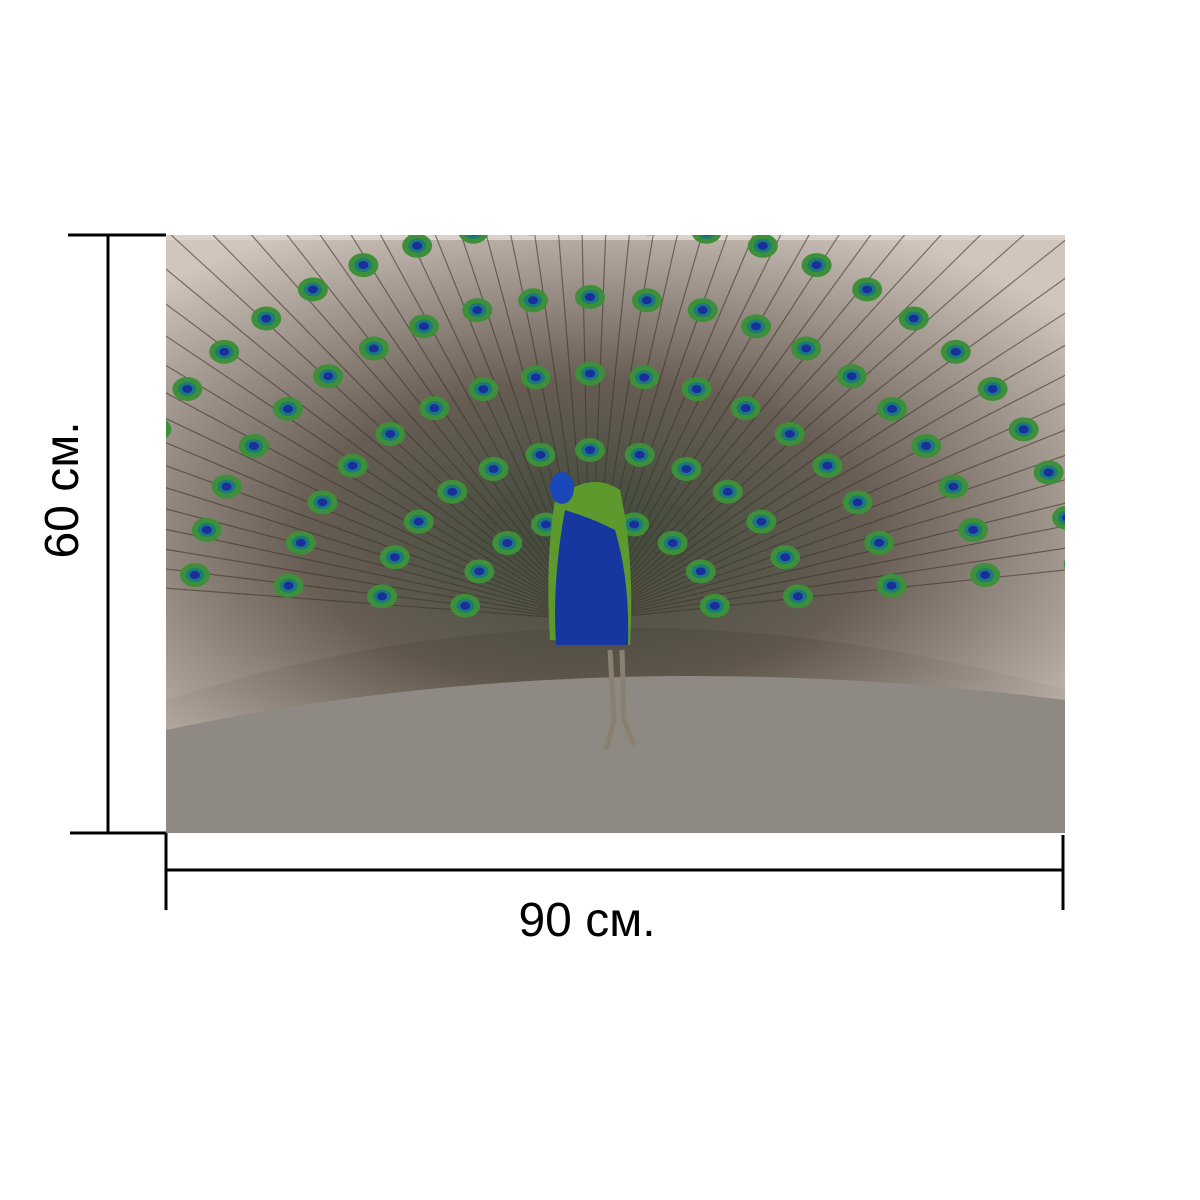 This screenshot has width=1200, height=1200. I want to click on legs, so click(620, 700).